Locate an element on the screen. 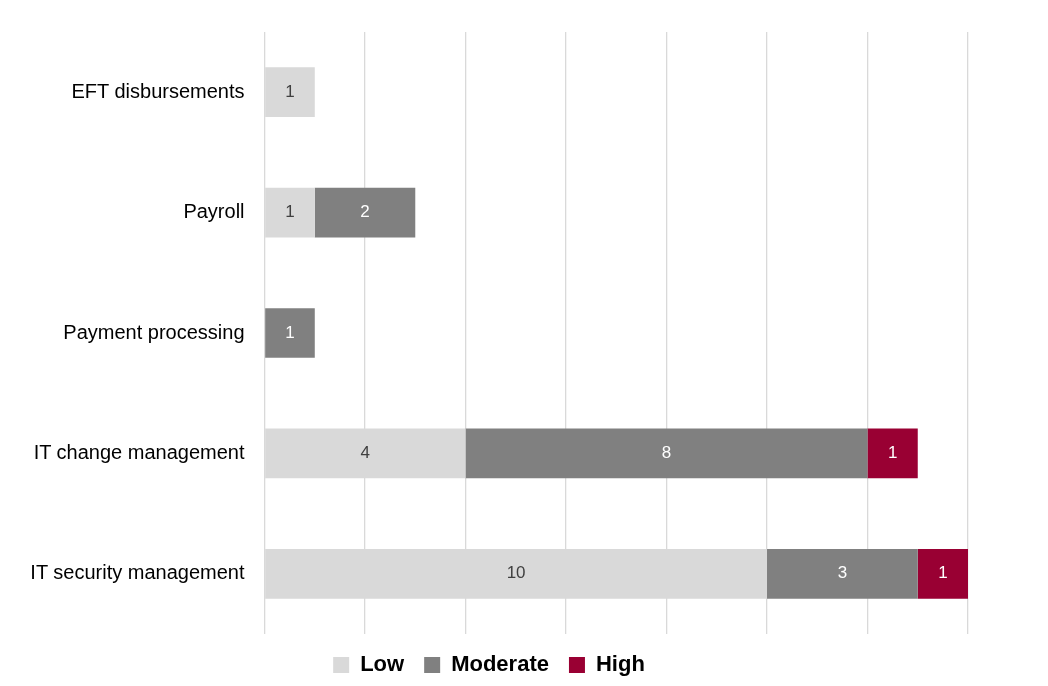 Image resolution: width=1048 pixels, height=686 pixels. legend-label: Low is located at coordinates (383, 664).